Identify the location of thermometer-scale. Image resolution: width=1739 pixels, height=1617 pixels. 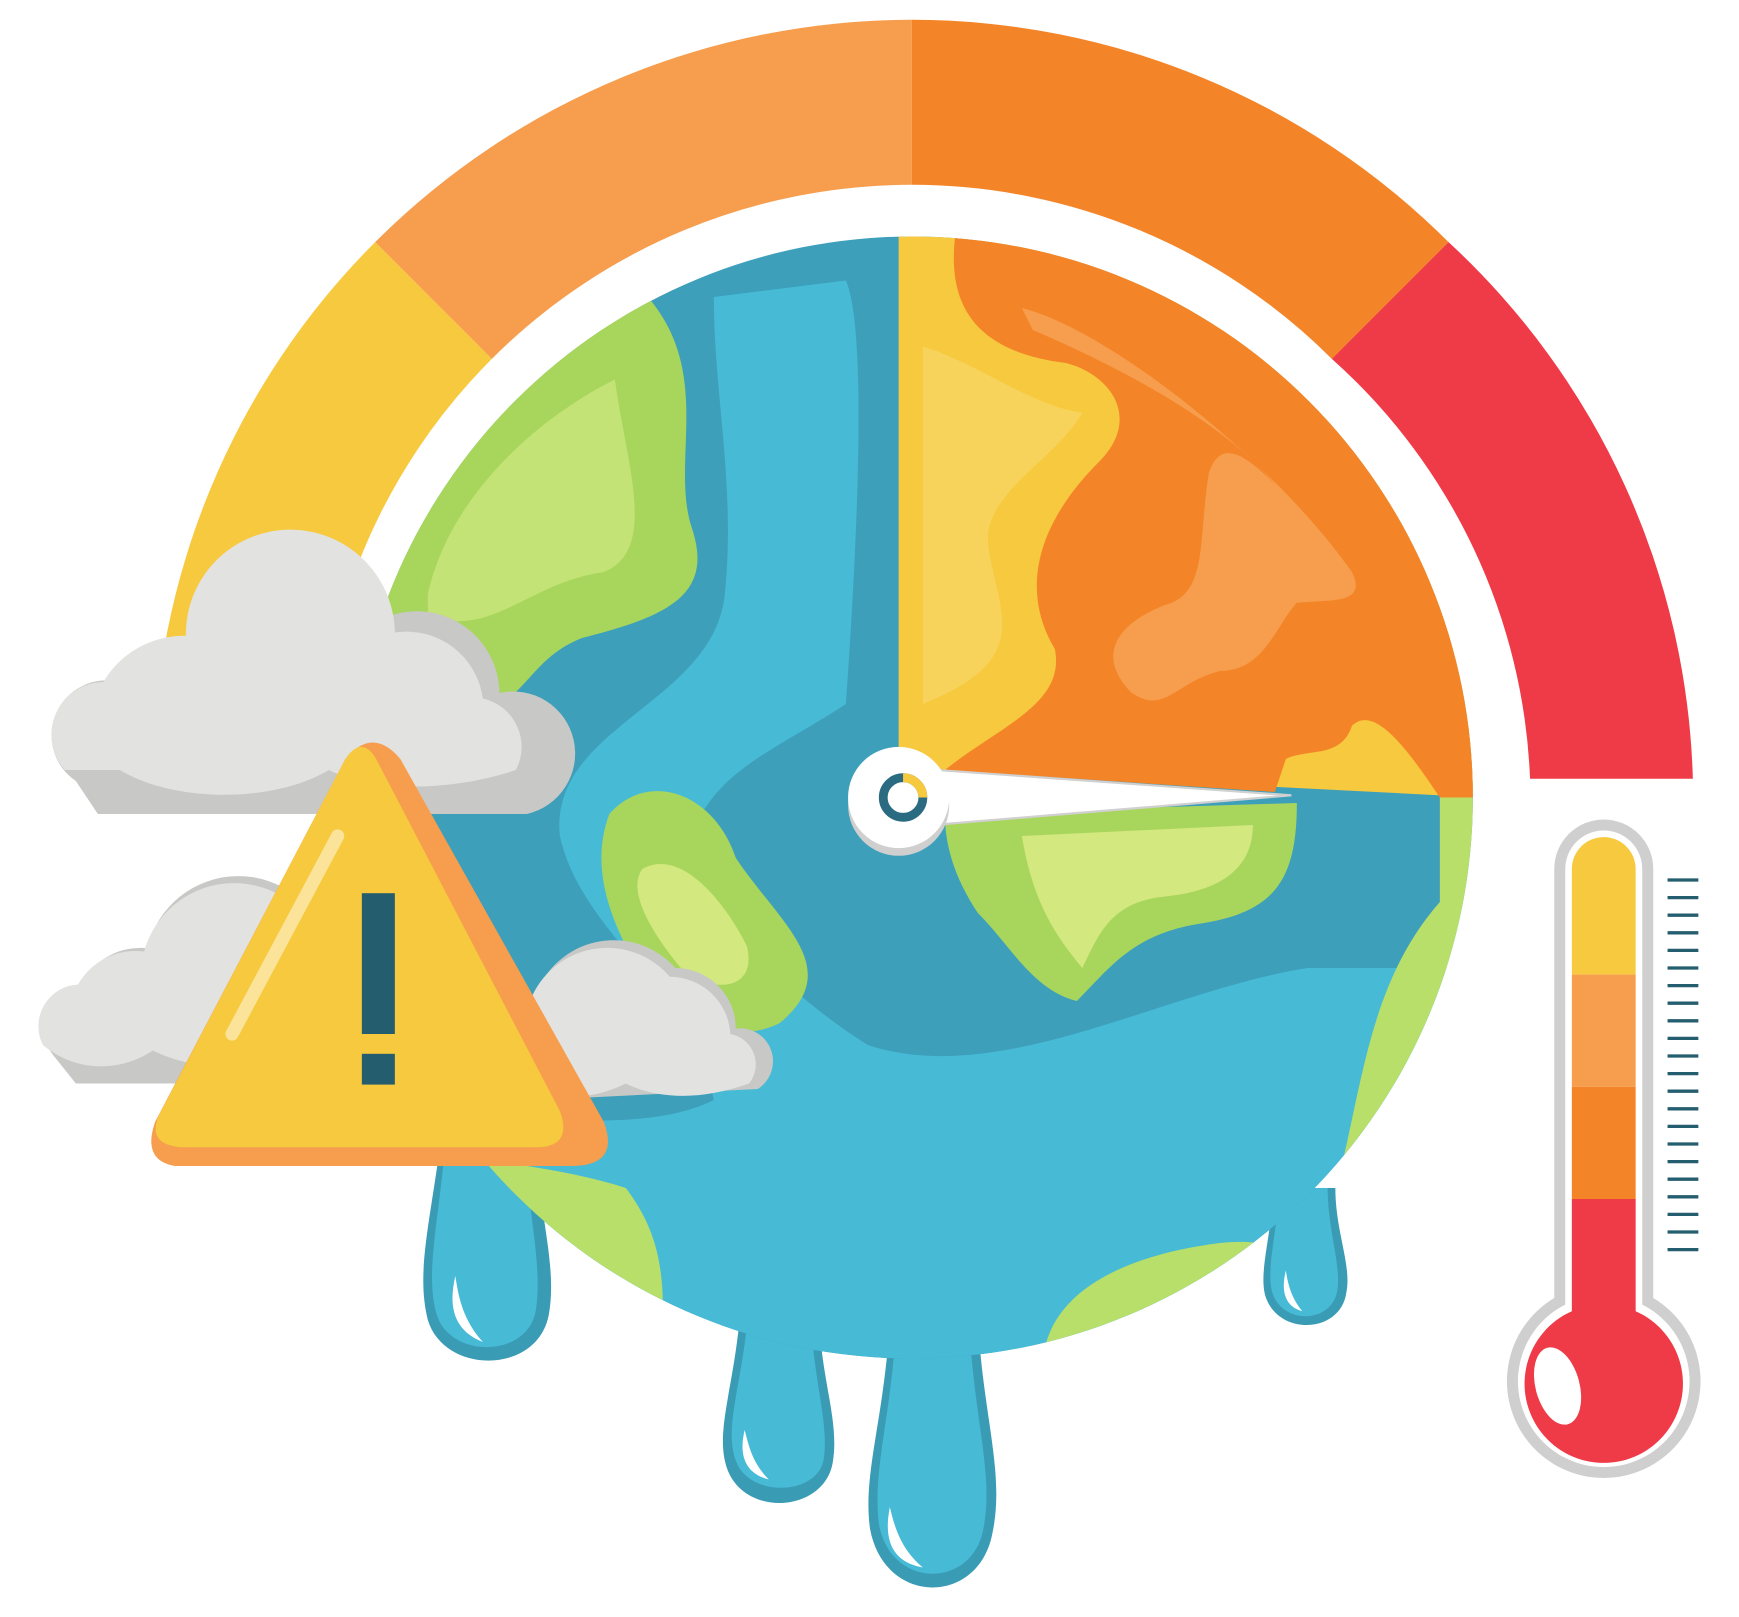
(1683, 1065).